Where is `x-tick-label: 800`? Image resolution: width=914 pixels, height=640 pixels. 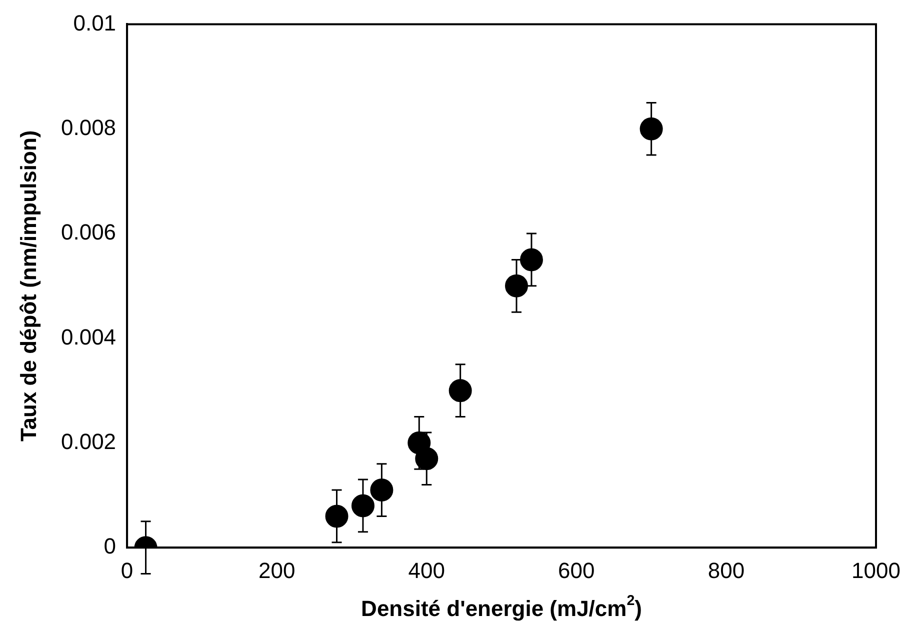
x-tick-label: 800 is located at coordinates (726, 570).